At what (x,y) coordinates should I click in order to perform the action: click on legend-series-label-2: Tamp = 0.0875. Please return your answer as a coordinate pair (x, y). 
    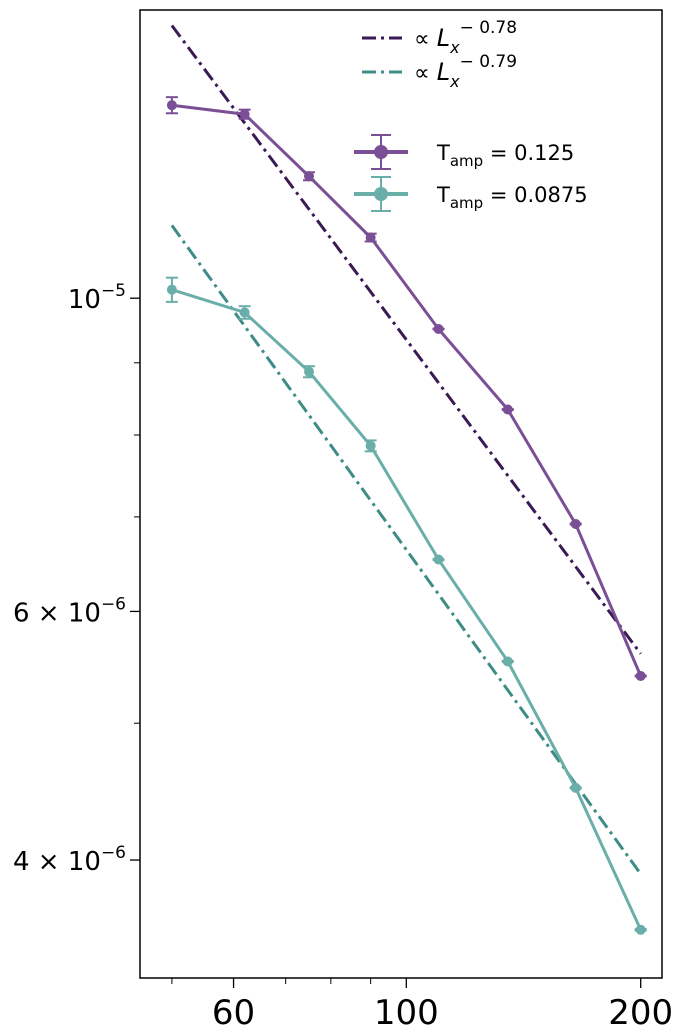
    Looking at the image, I should click on (512, 197).